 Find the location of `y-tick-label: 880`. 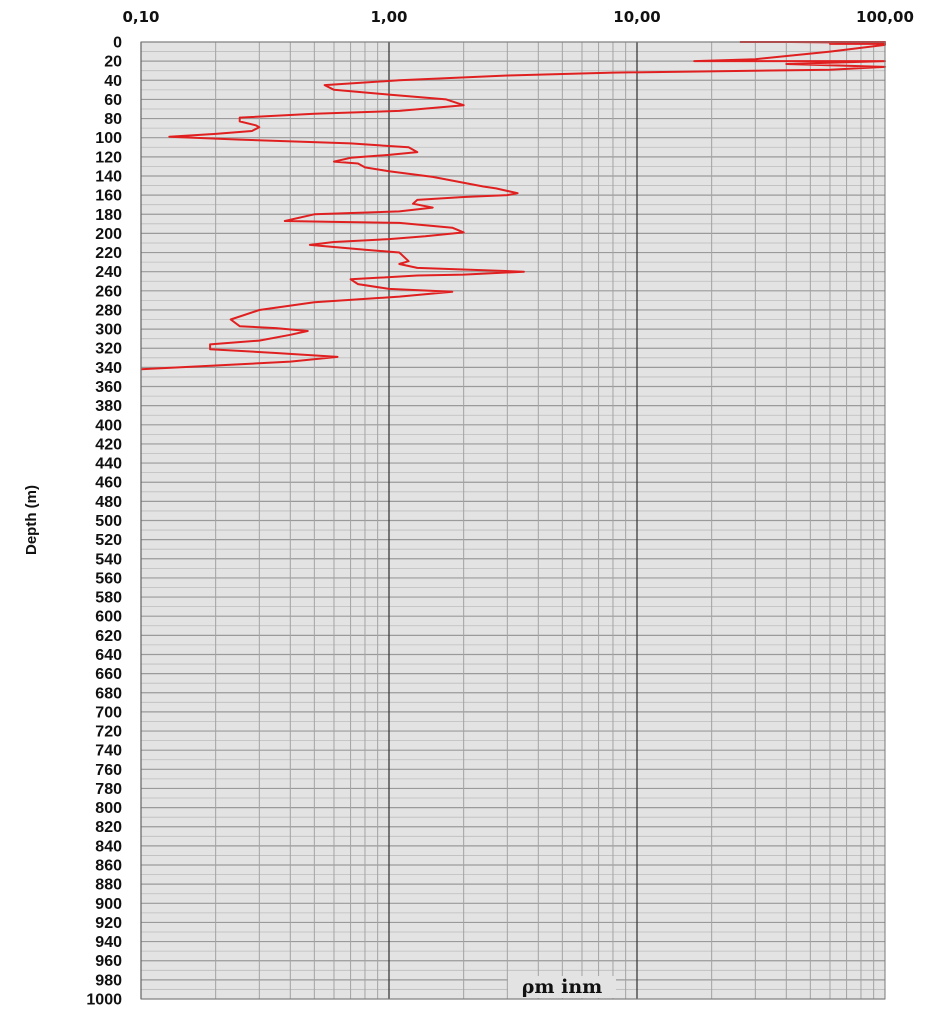

y-tick-label: 880 is located at coordinates (108, 885).